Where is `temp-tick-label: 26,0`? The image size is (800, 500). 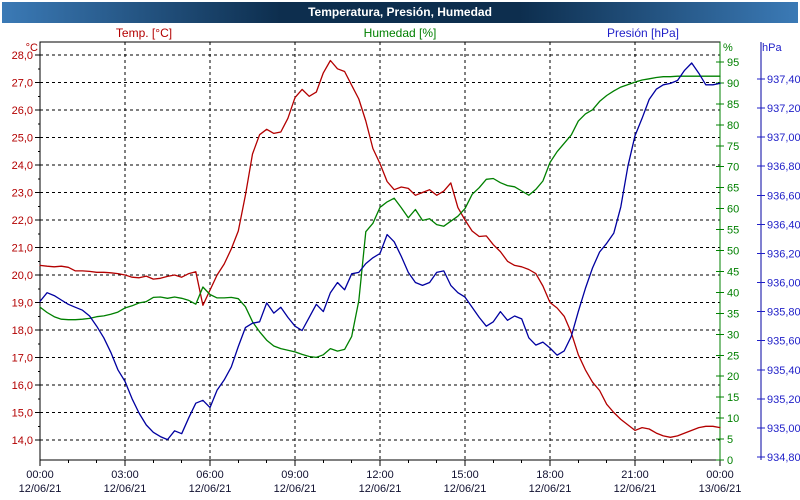
temp-tick-label: 26,0 is located at coordinates (22, 111).